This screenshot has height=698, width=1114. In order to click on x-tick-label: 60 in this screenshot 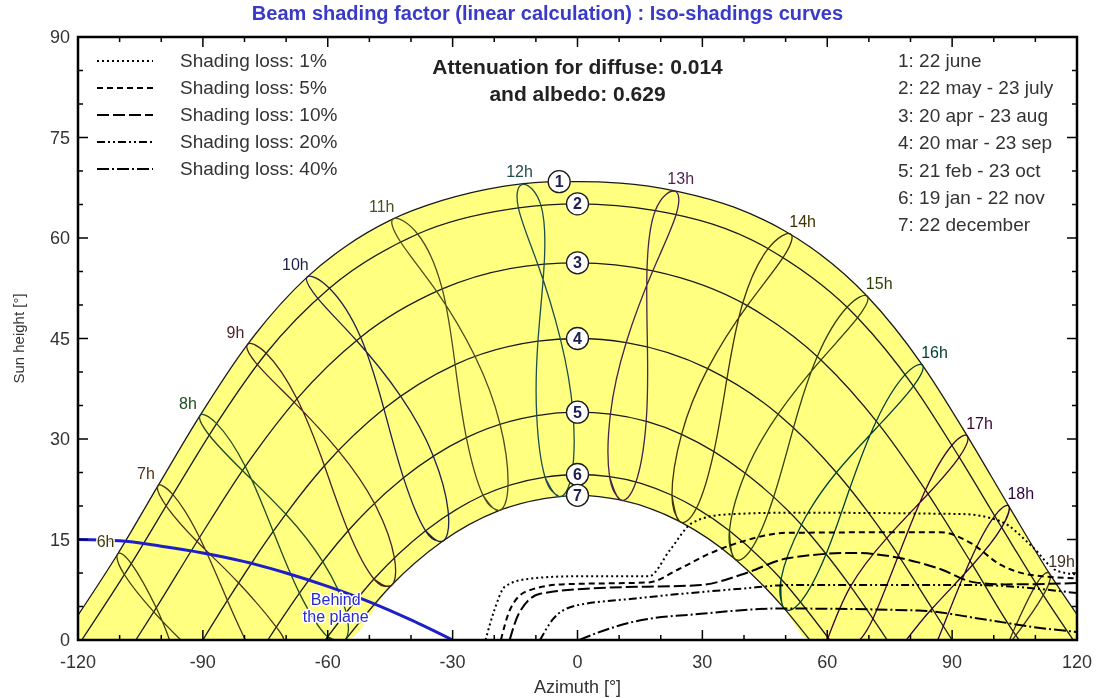, I will do `click(827, 662)`.